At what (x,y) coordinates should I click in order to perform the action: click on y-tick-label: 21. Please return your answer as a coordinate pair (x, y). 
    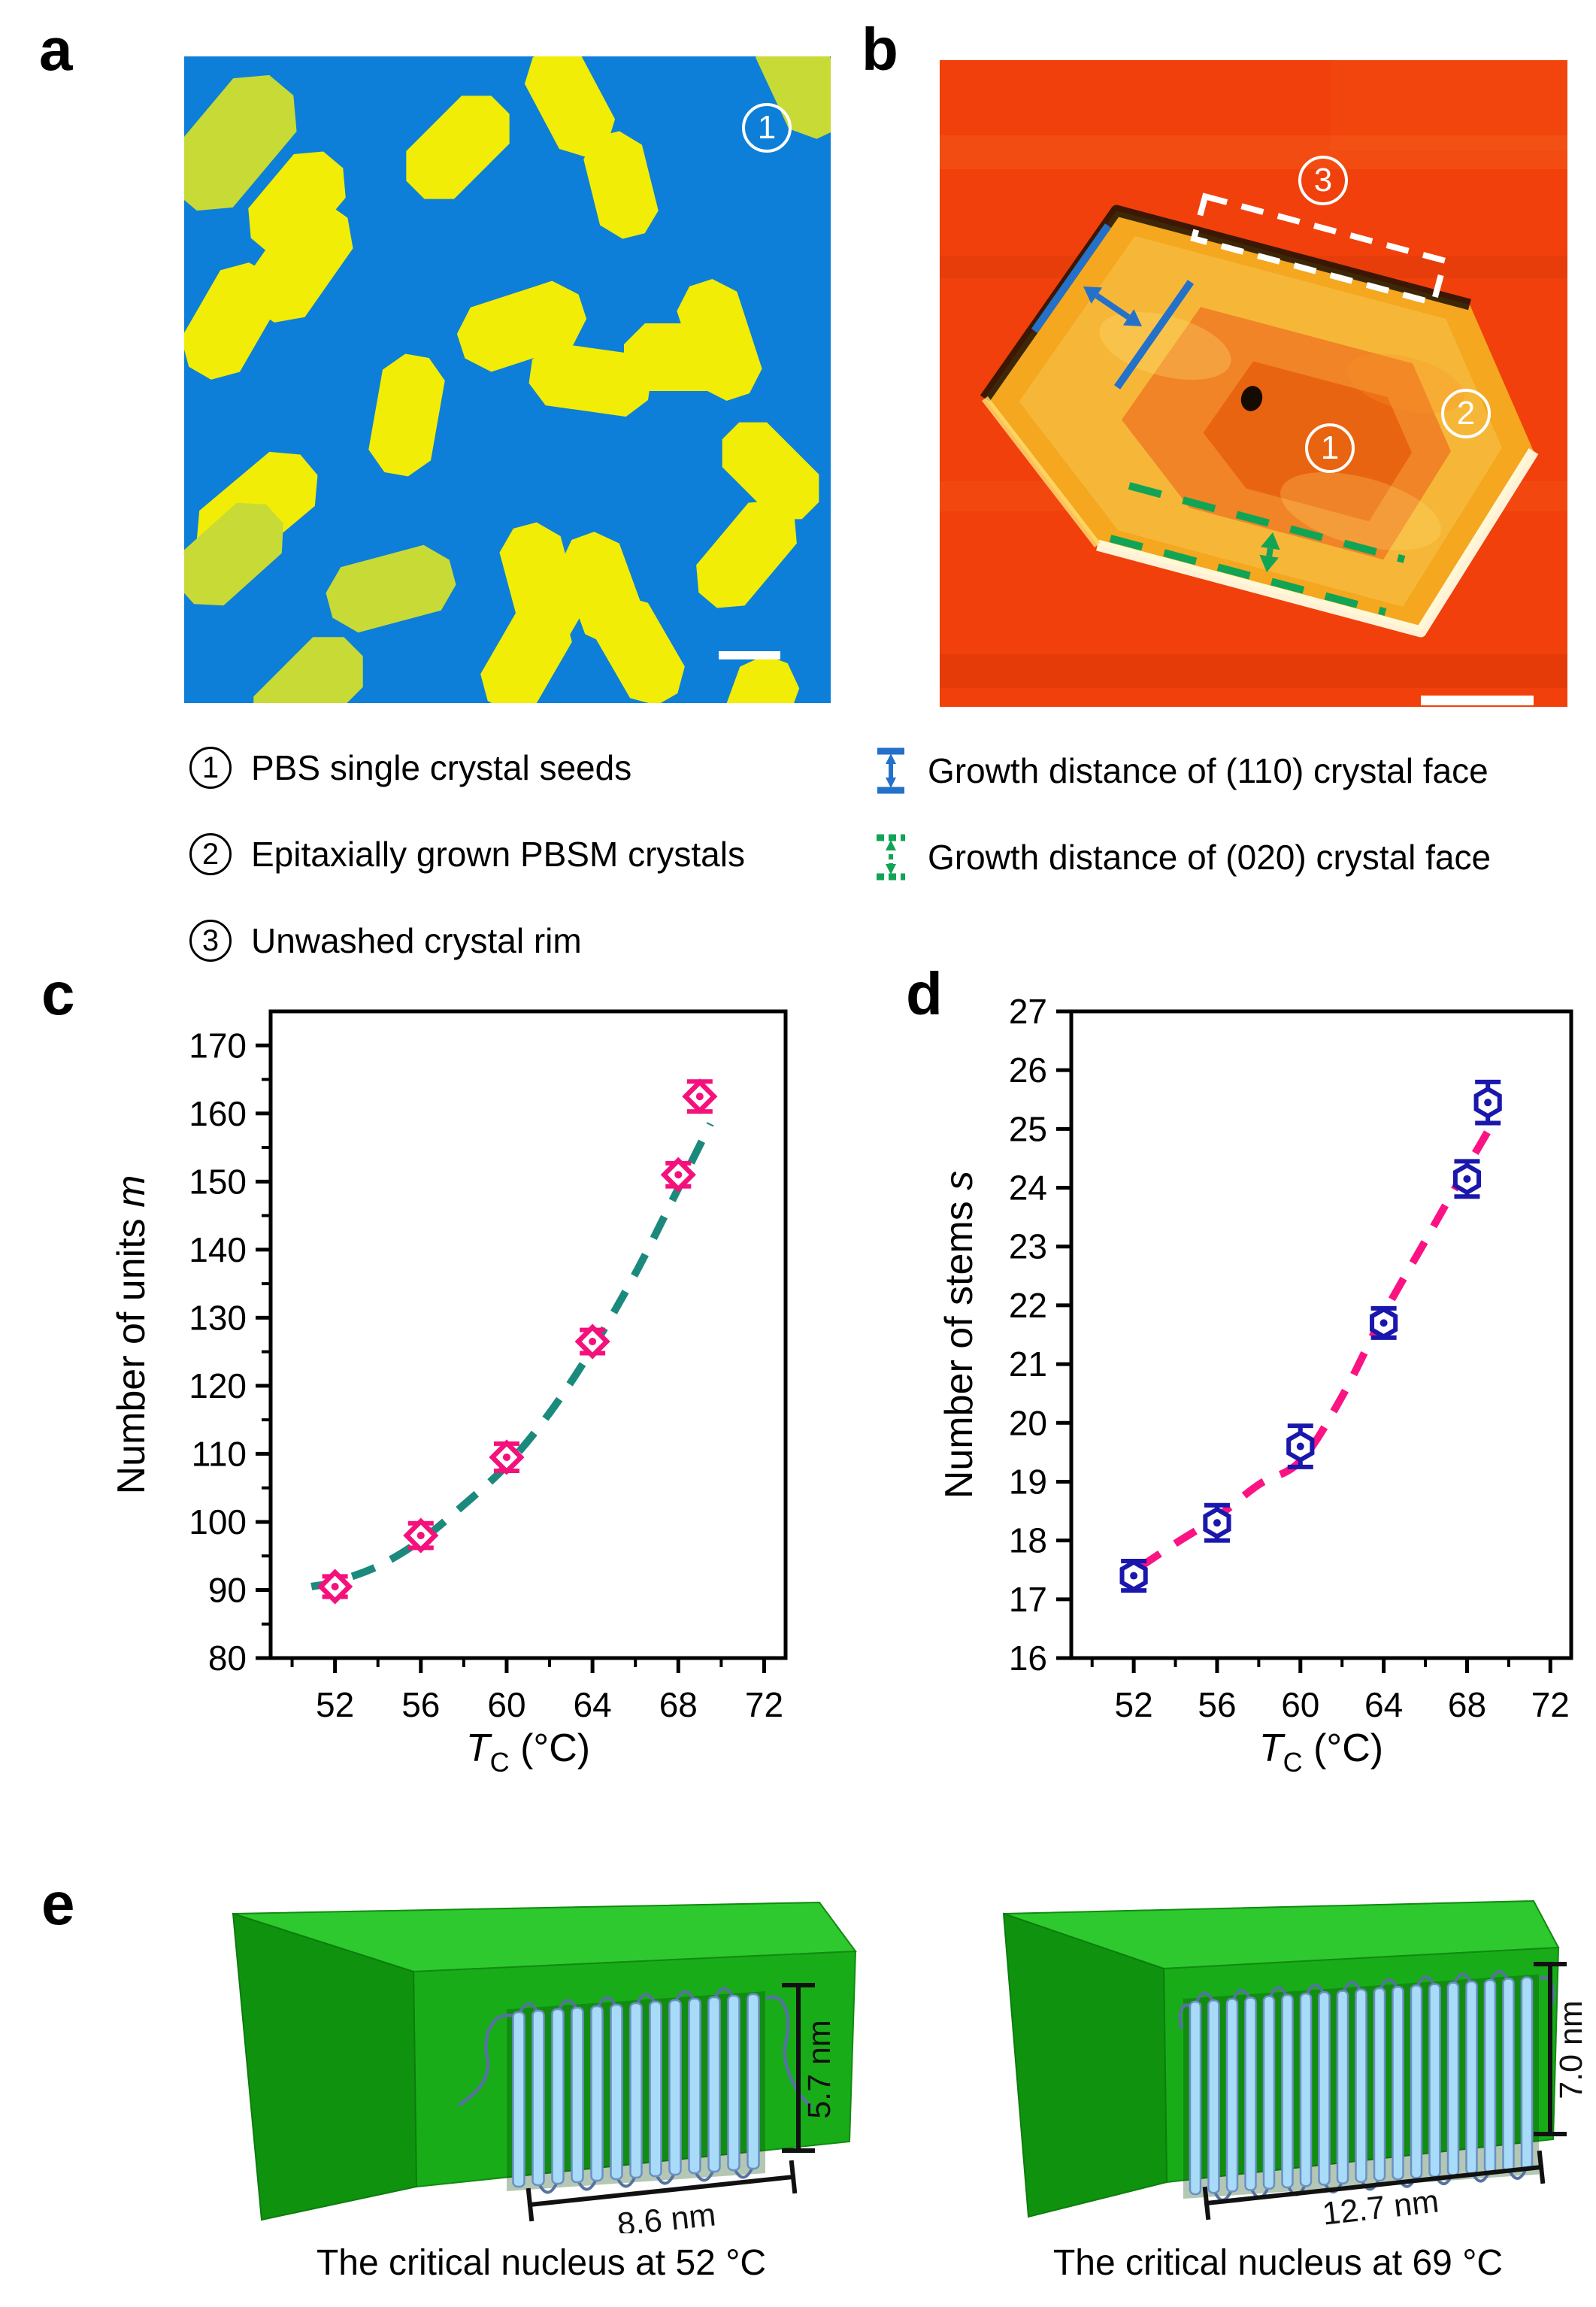
    Looking at the image, I should click on (1028, 1364).